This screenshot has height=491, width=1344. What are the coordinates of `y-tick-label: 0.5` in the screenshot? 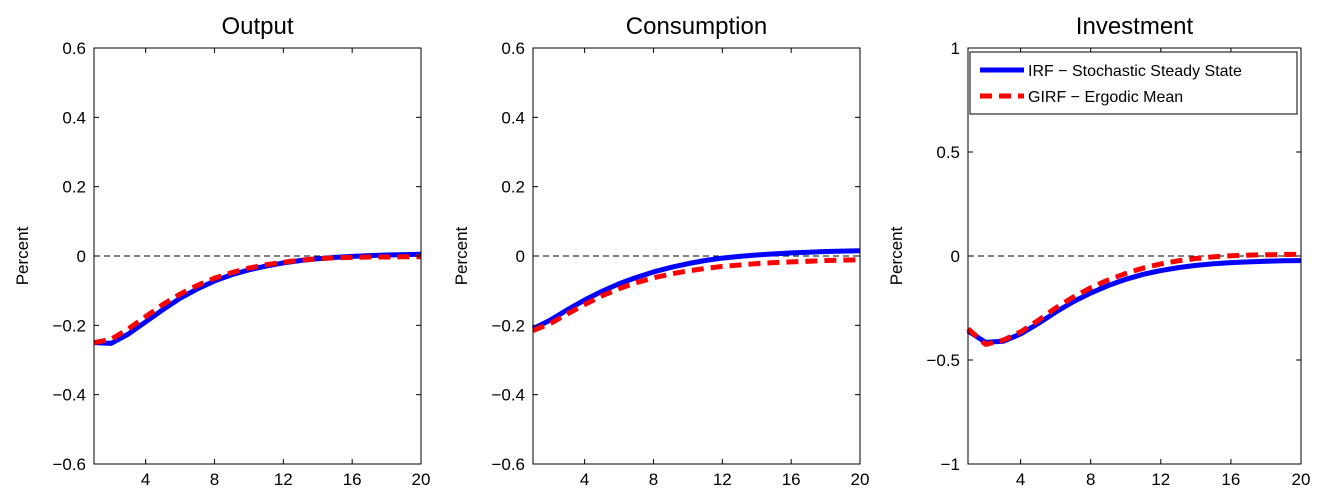 It's located at (948, 152).